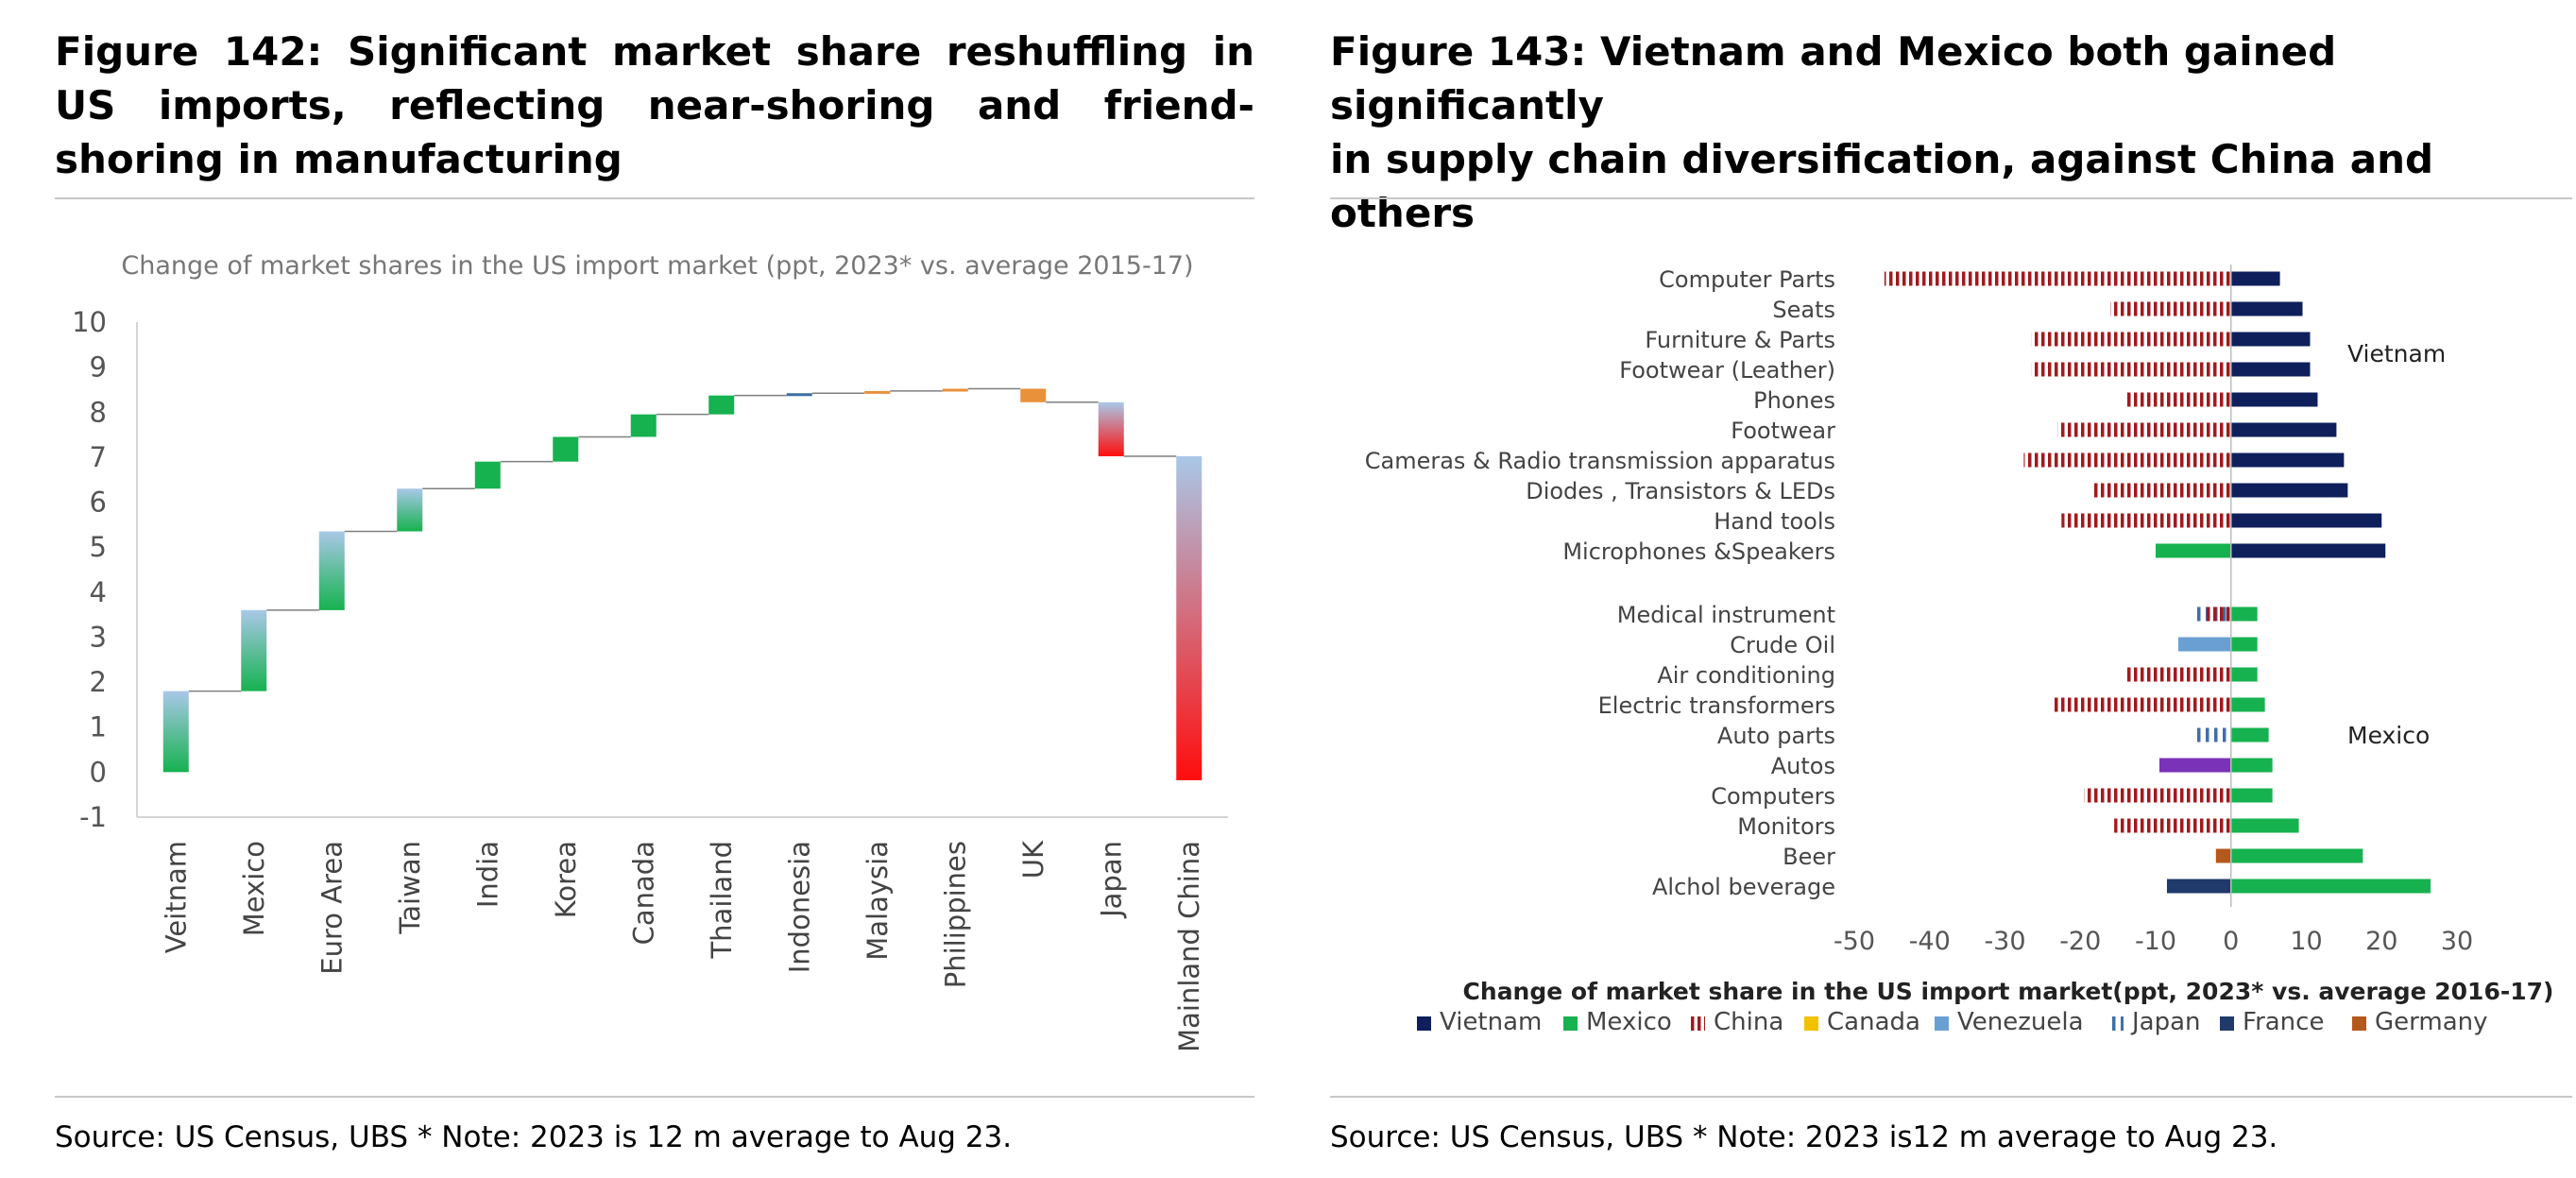 The height and width of the screenshot is (1178, 2576). Describe the element at coordinates (1786, 826) in the screenshot. I see `row-category-label: Monitors` at that location.